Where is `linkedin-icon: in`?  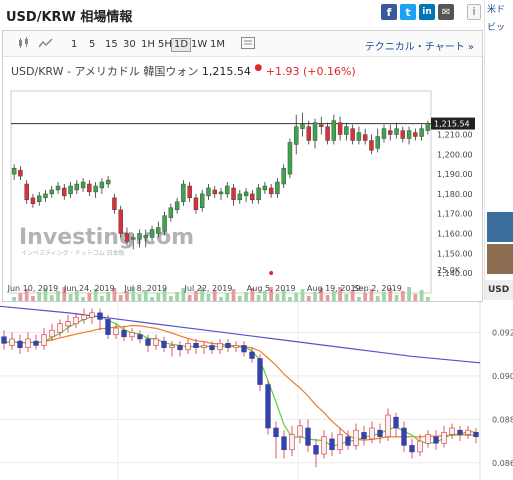 linkedin-icon: in is located at coordinates (427, 12).